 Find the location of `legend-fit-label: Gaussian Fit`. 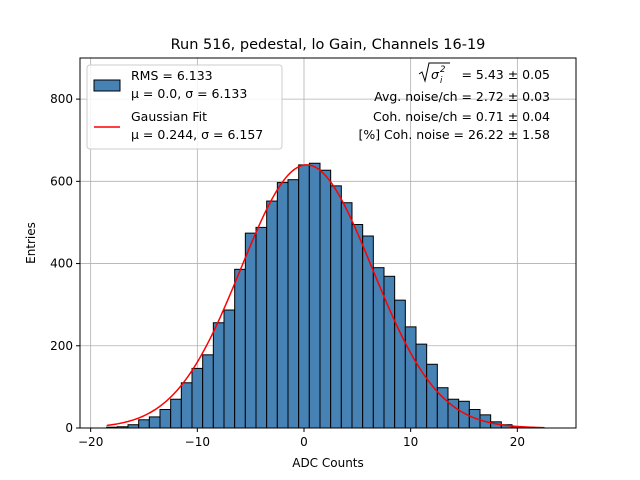

legend-fit-label: Gaussian Fit is located at coordinates (169, 116).